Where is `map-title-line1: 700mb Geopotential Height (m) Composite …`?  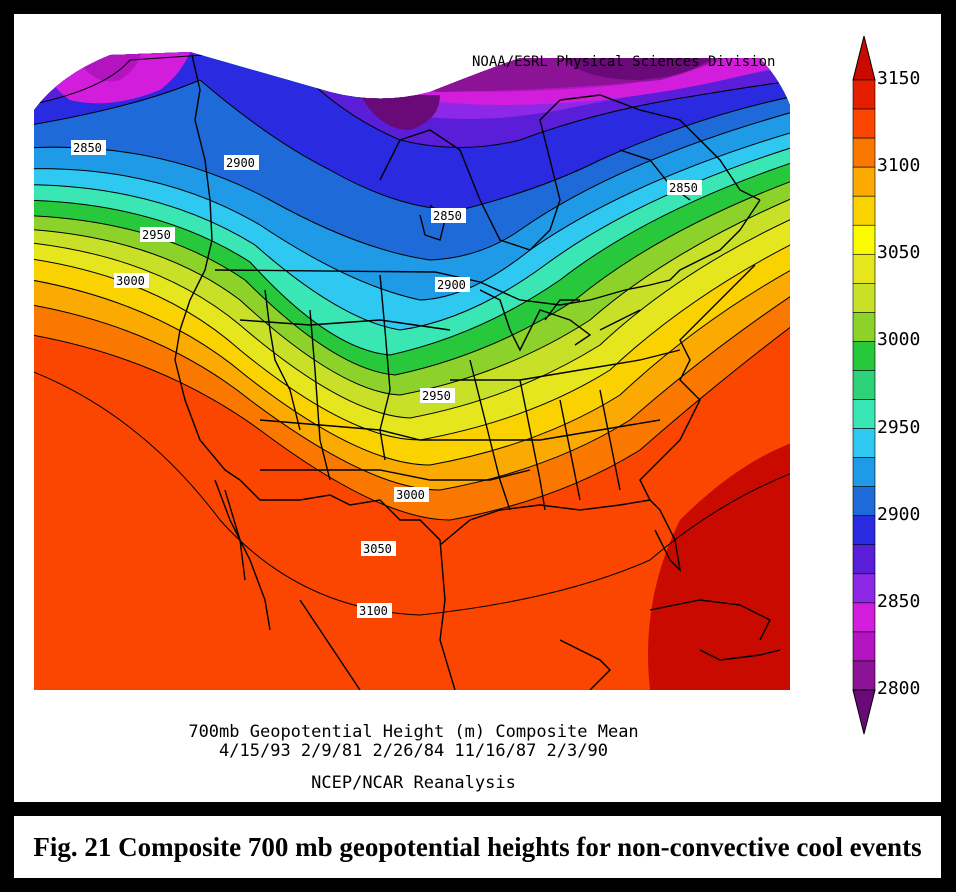 map-title-line1: 700mb Geopotential Height (m) Composite … is located at coordinates (413, 732).